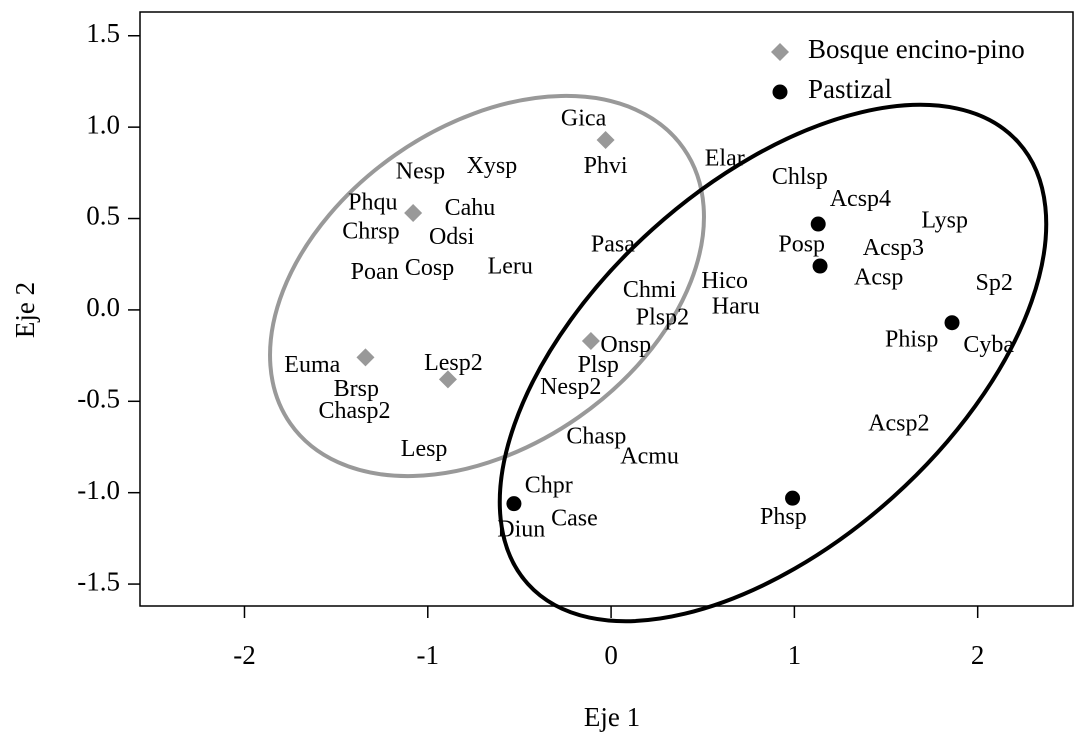 The width and height of the screenshot is (1075, 736). I want to click on y-tick-label: -1.0, so click(98, 490).